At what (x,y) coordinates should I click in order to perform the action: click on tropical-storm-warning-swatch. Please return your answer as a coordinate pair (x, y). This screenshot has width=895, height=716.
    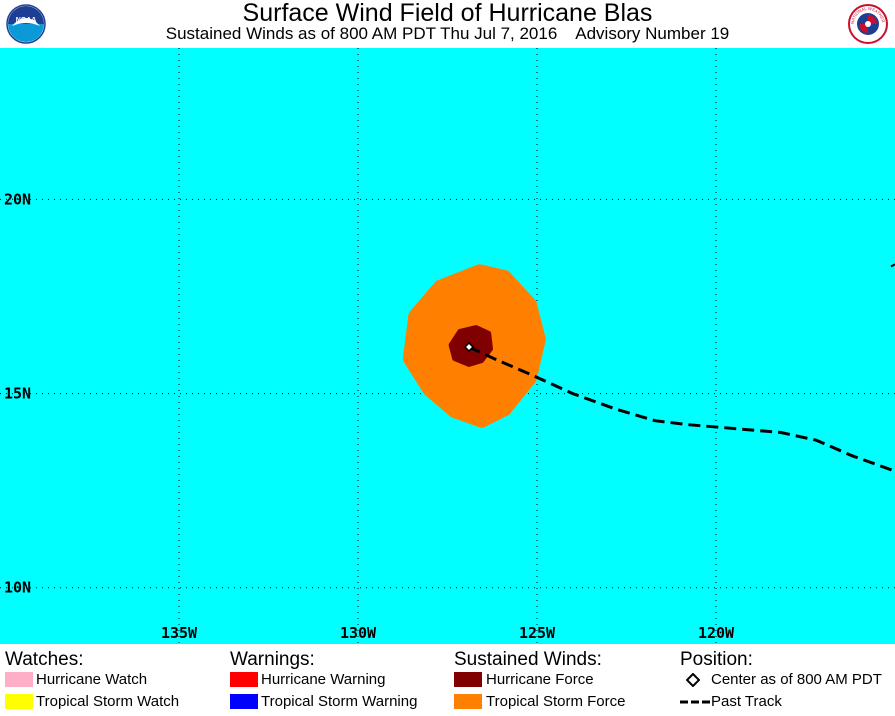
    Looking at the image, I should click on (244, 701).